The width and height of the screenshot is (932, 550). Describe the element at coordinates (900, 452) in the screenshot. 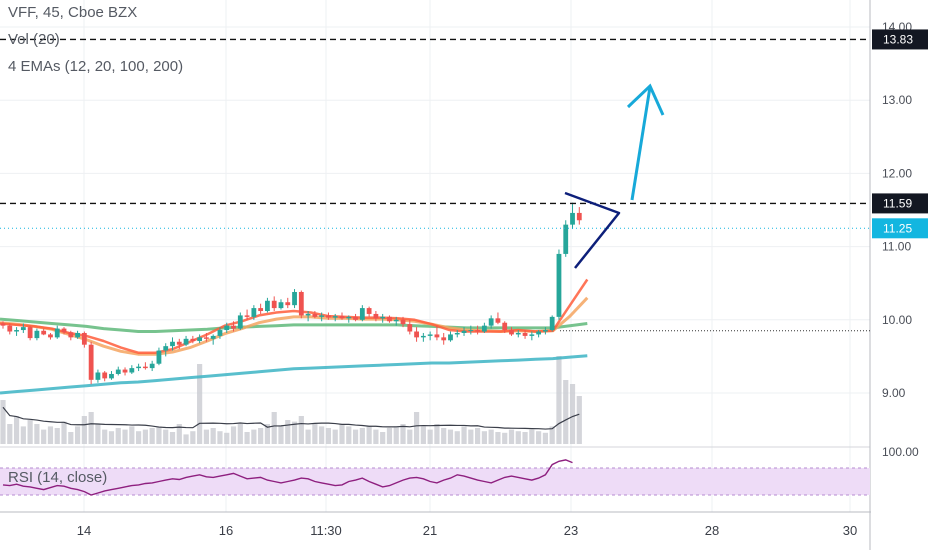

I see `rsi-tick-label: 100.00` at that location.